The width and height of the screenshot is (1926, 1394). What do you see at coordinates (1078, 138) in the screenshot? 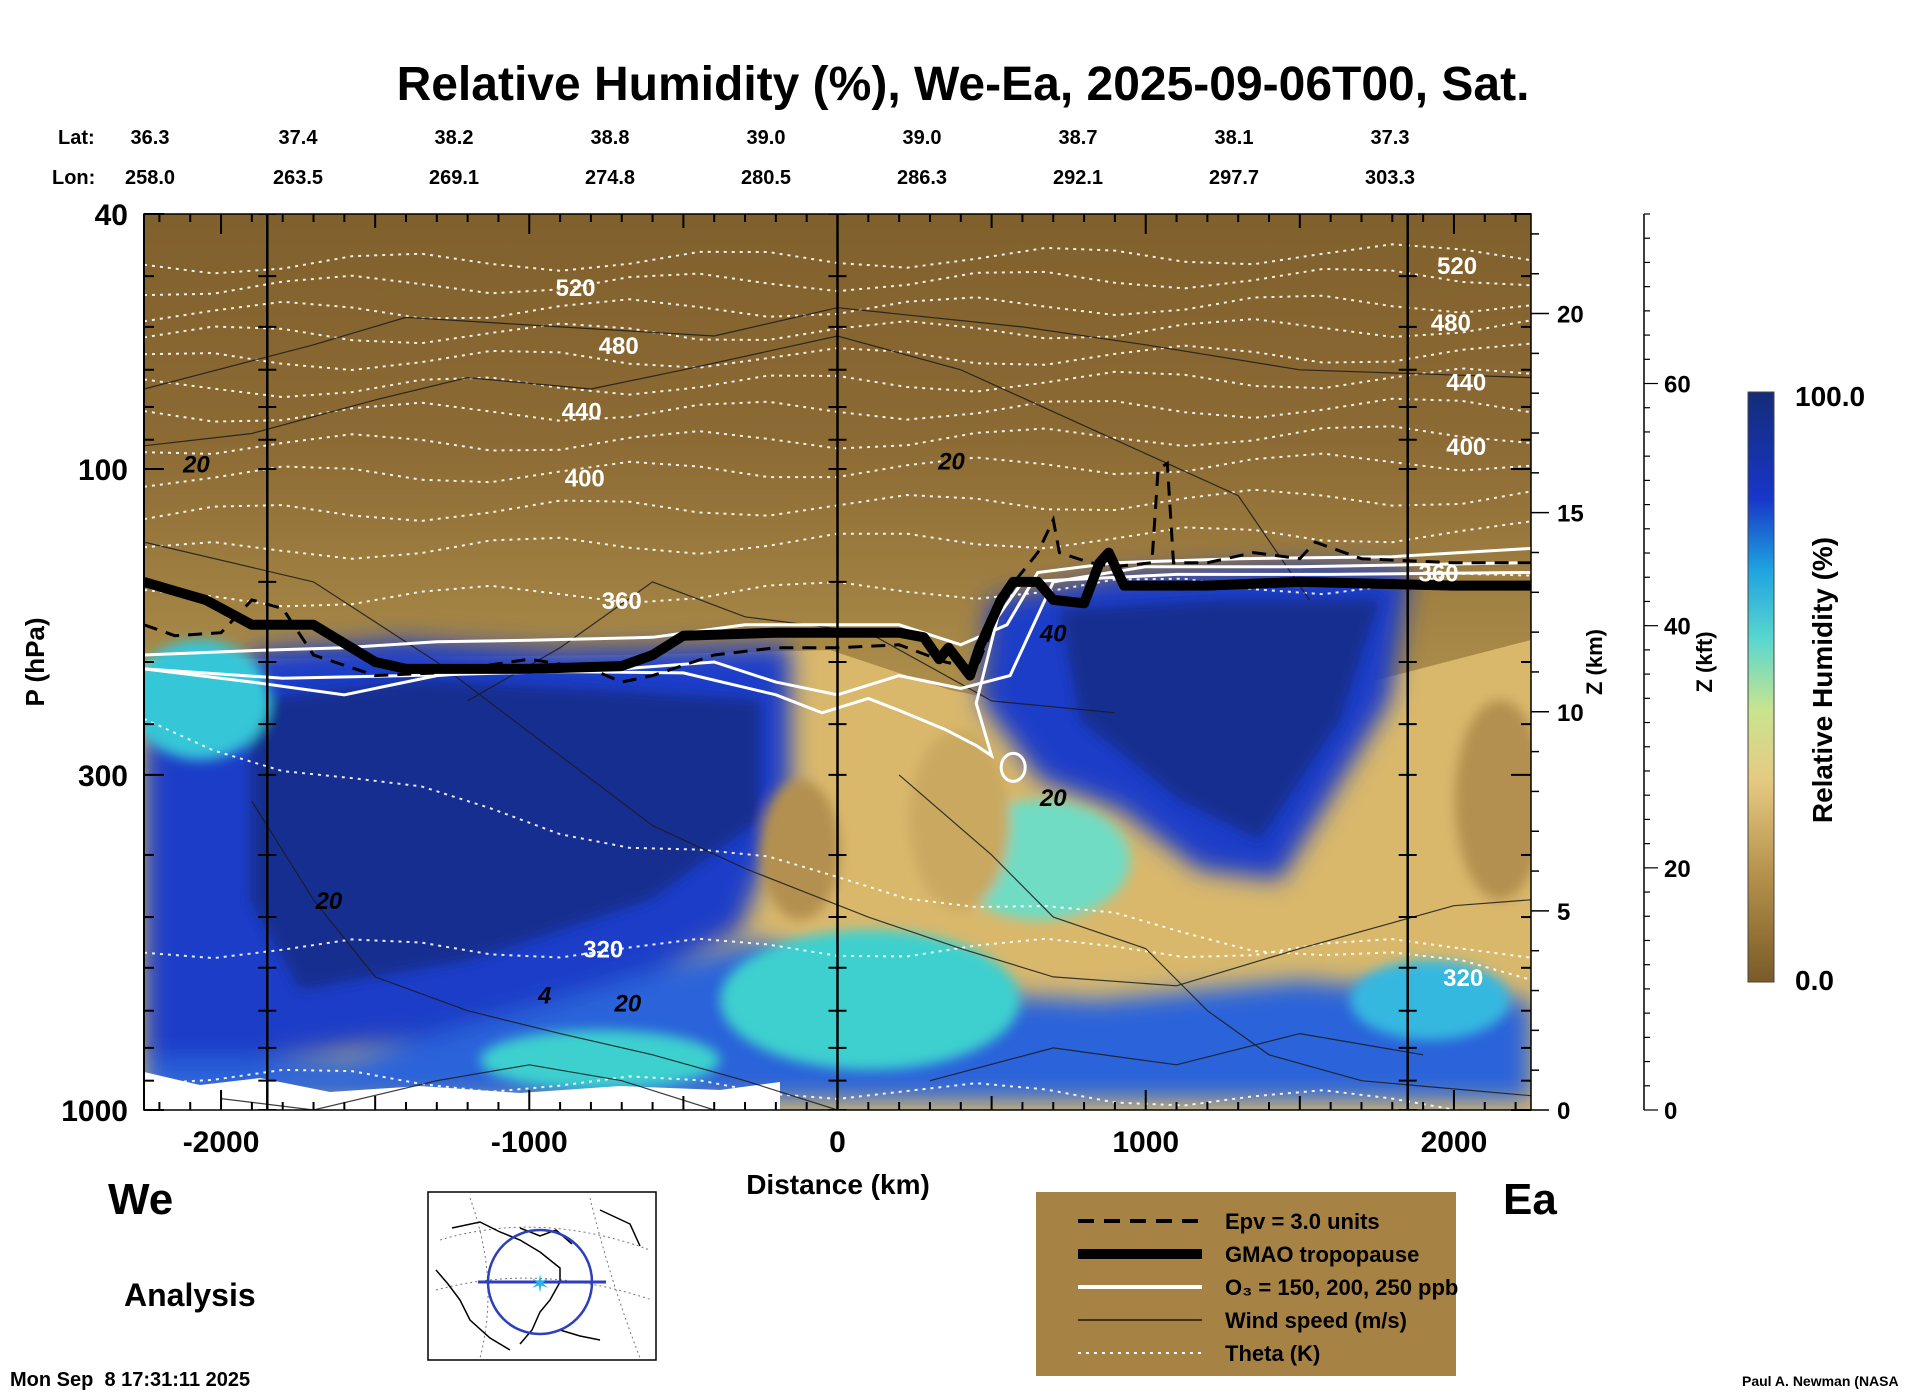
I see `lat-value: 38.7` at bounding box center [1078, 138].